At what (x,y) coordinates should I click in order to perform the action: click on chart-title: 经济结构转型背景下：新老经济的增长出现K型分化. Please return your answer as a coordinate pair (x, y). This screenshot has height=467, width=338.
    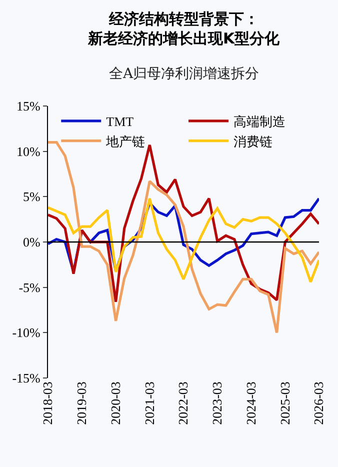
    Looking at the image, I should click on (184, 29).